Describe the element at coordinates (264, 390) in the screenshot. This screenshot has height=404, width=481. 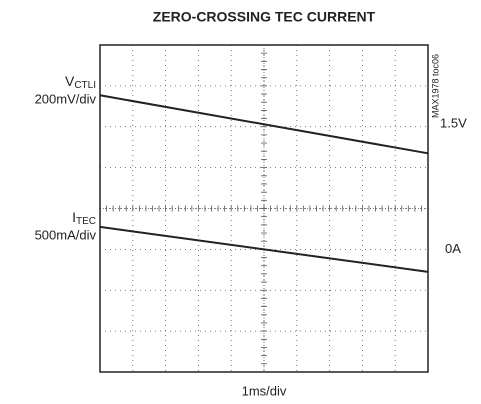
I see `x-axis-label: 1ms/div` at that location.